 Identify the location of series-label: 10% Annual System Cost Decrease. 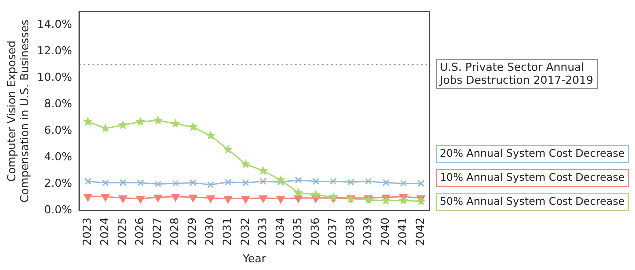
(532, 177).